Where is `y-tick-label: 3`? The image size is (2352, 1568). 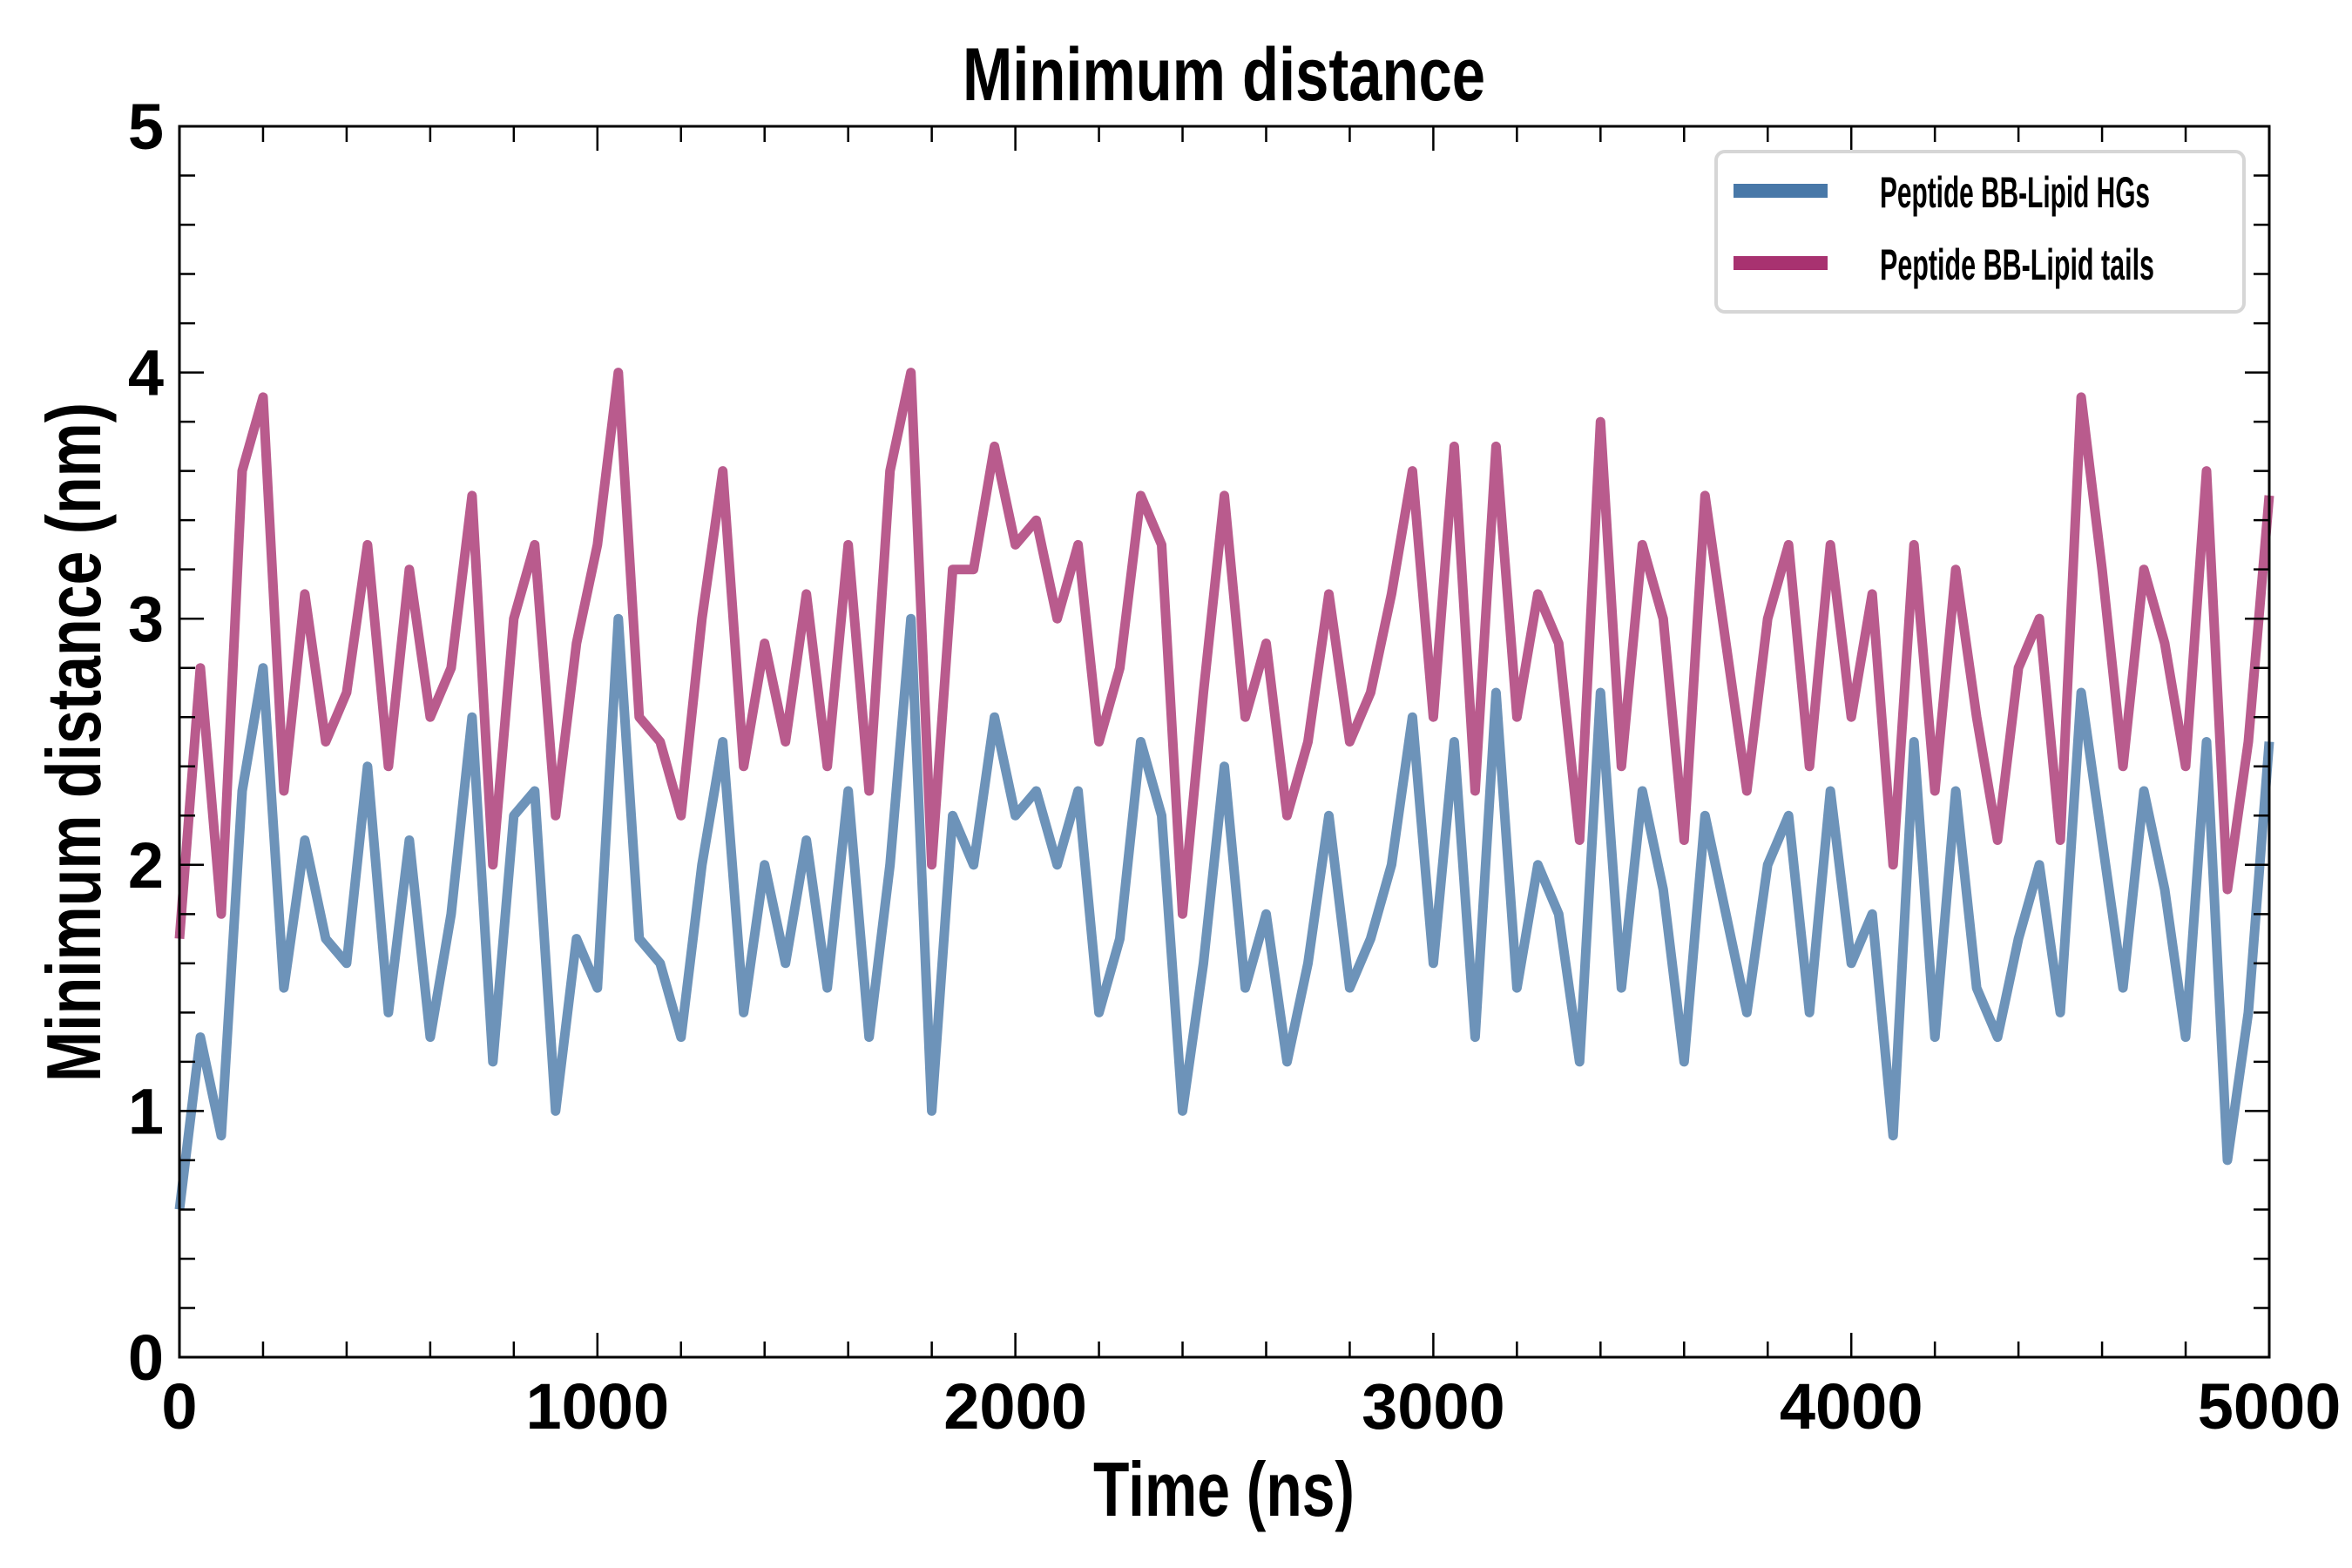
y-tick-label: 3 is located at coordinates (146, 619).